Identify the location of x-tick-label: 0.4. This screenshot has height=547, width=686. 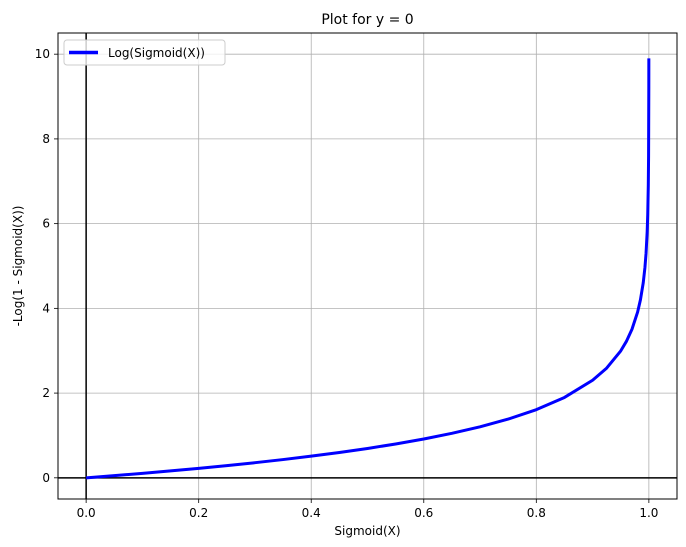
(311, 513).